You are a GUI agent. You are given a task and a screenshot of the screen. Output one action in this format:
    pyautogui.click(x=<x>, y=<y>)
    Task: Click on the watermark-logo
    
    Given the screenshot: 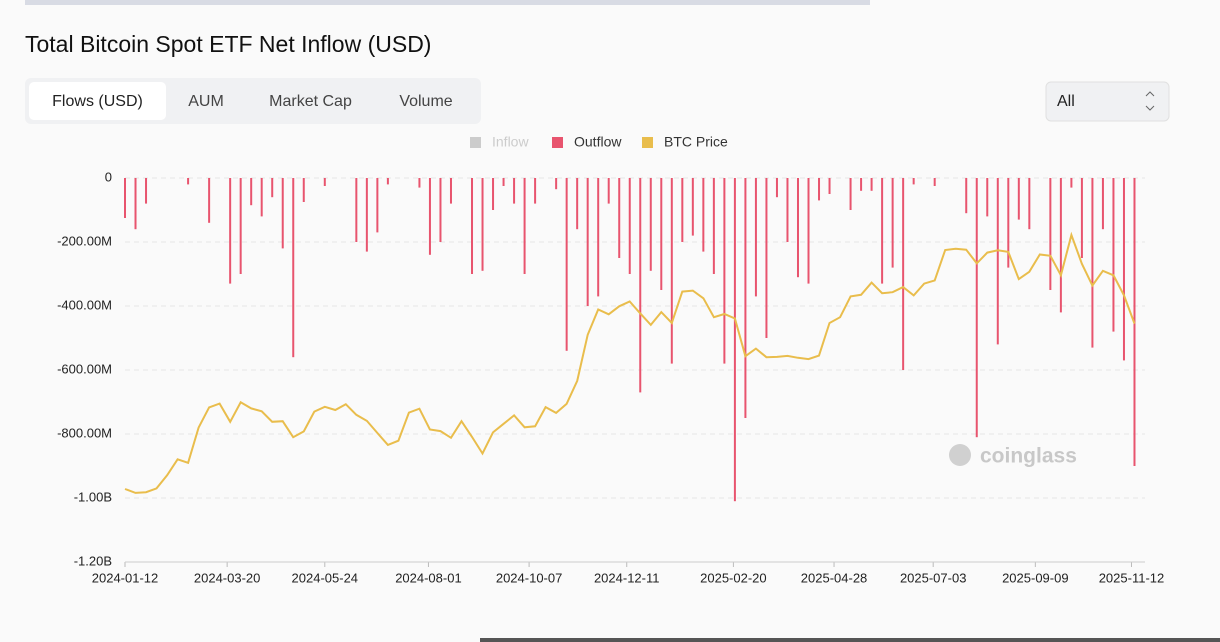 What is the action you would take?
    pyautogui.click(x=960, y=455)
    